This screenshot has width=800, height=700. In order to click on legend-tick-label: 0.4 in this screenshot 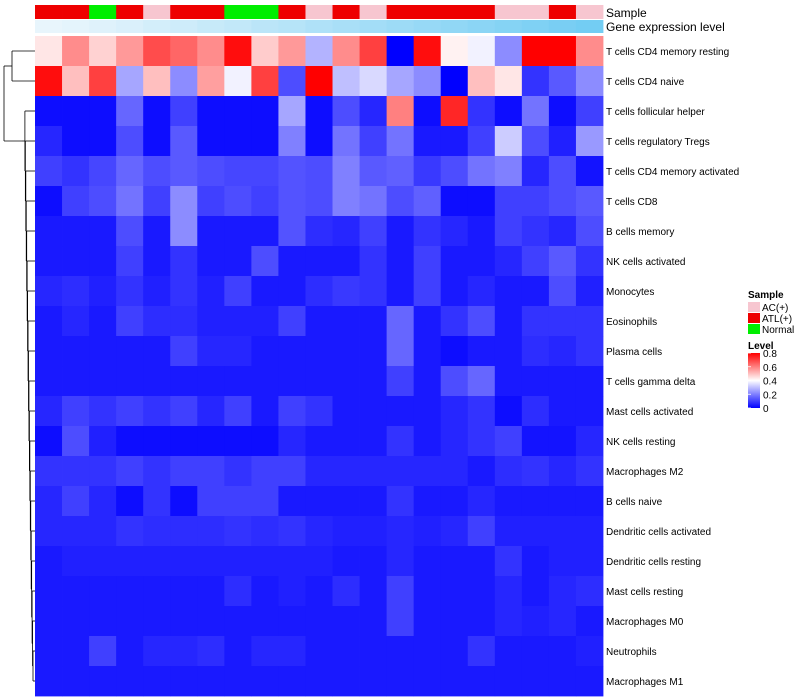, I will do `click(770, 382)`.